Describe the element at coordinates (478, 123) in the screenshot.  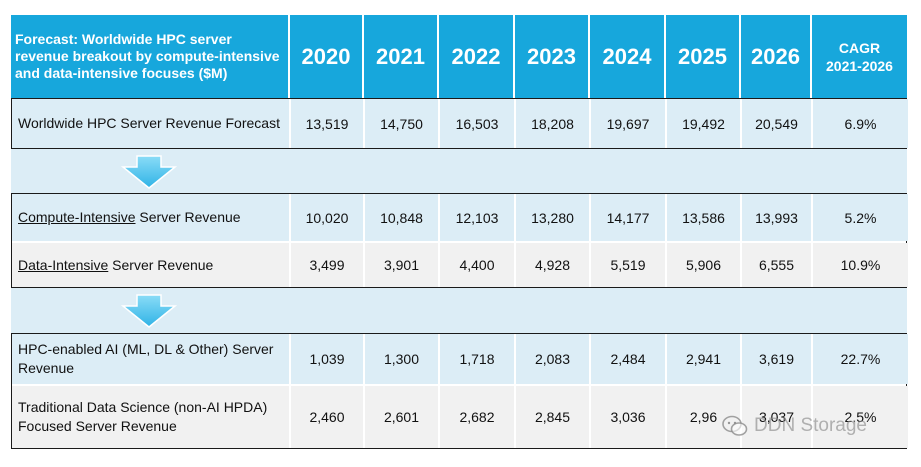
I see `value-cell: 16,503` at that location.